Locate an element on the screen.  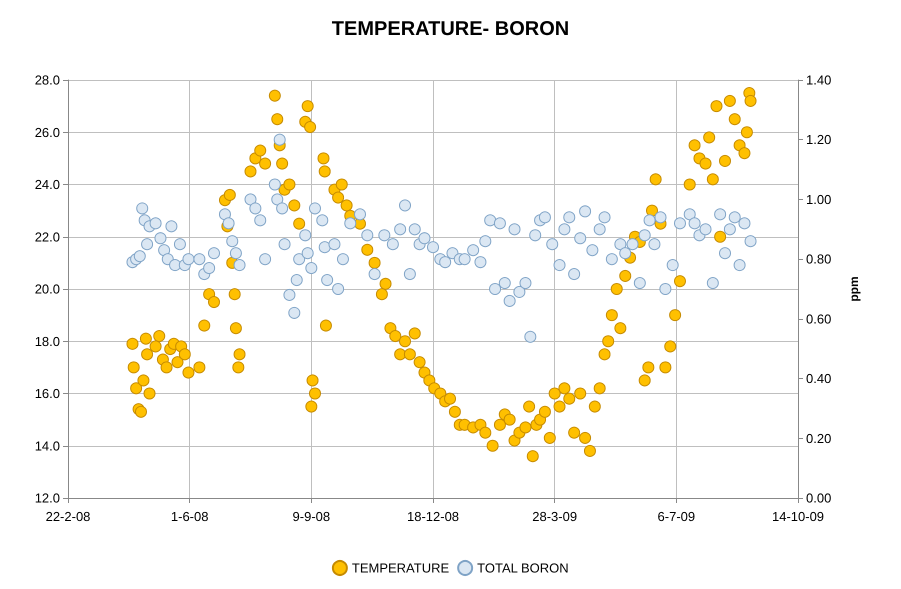
chart-title: TEMPERATURE- BORON is located at coordinates (451, 29).